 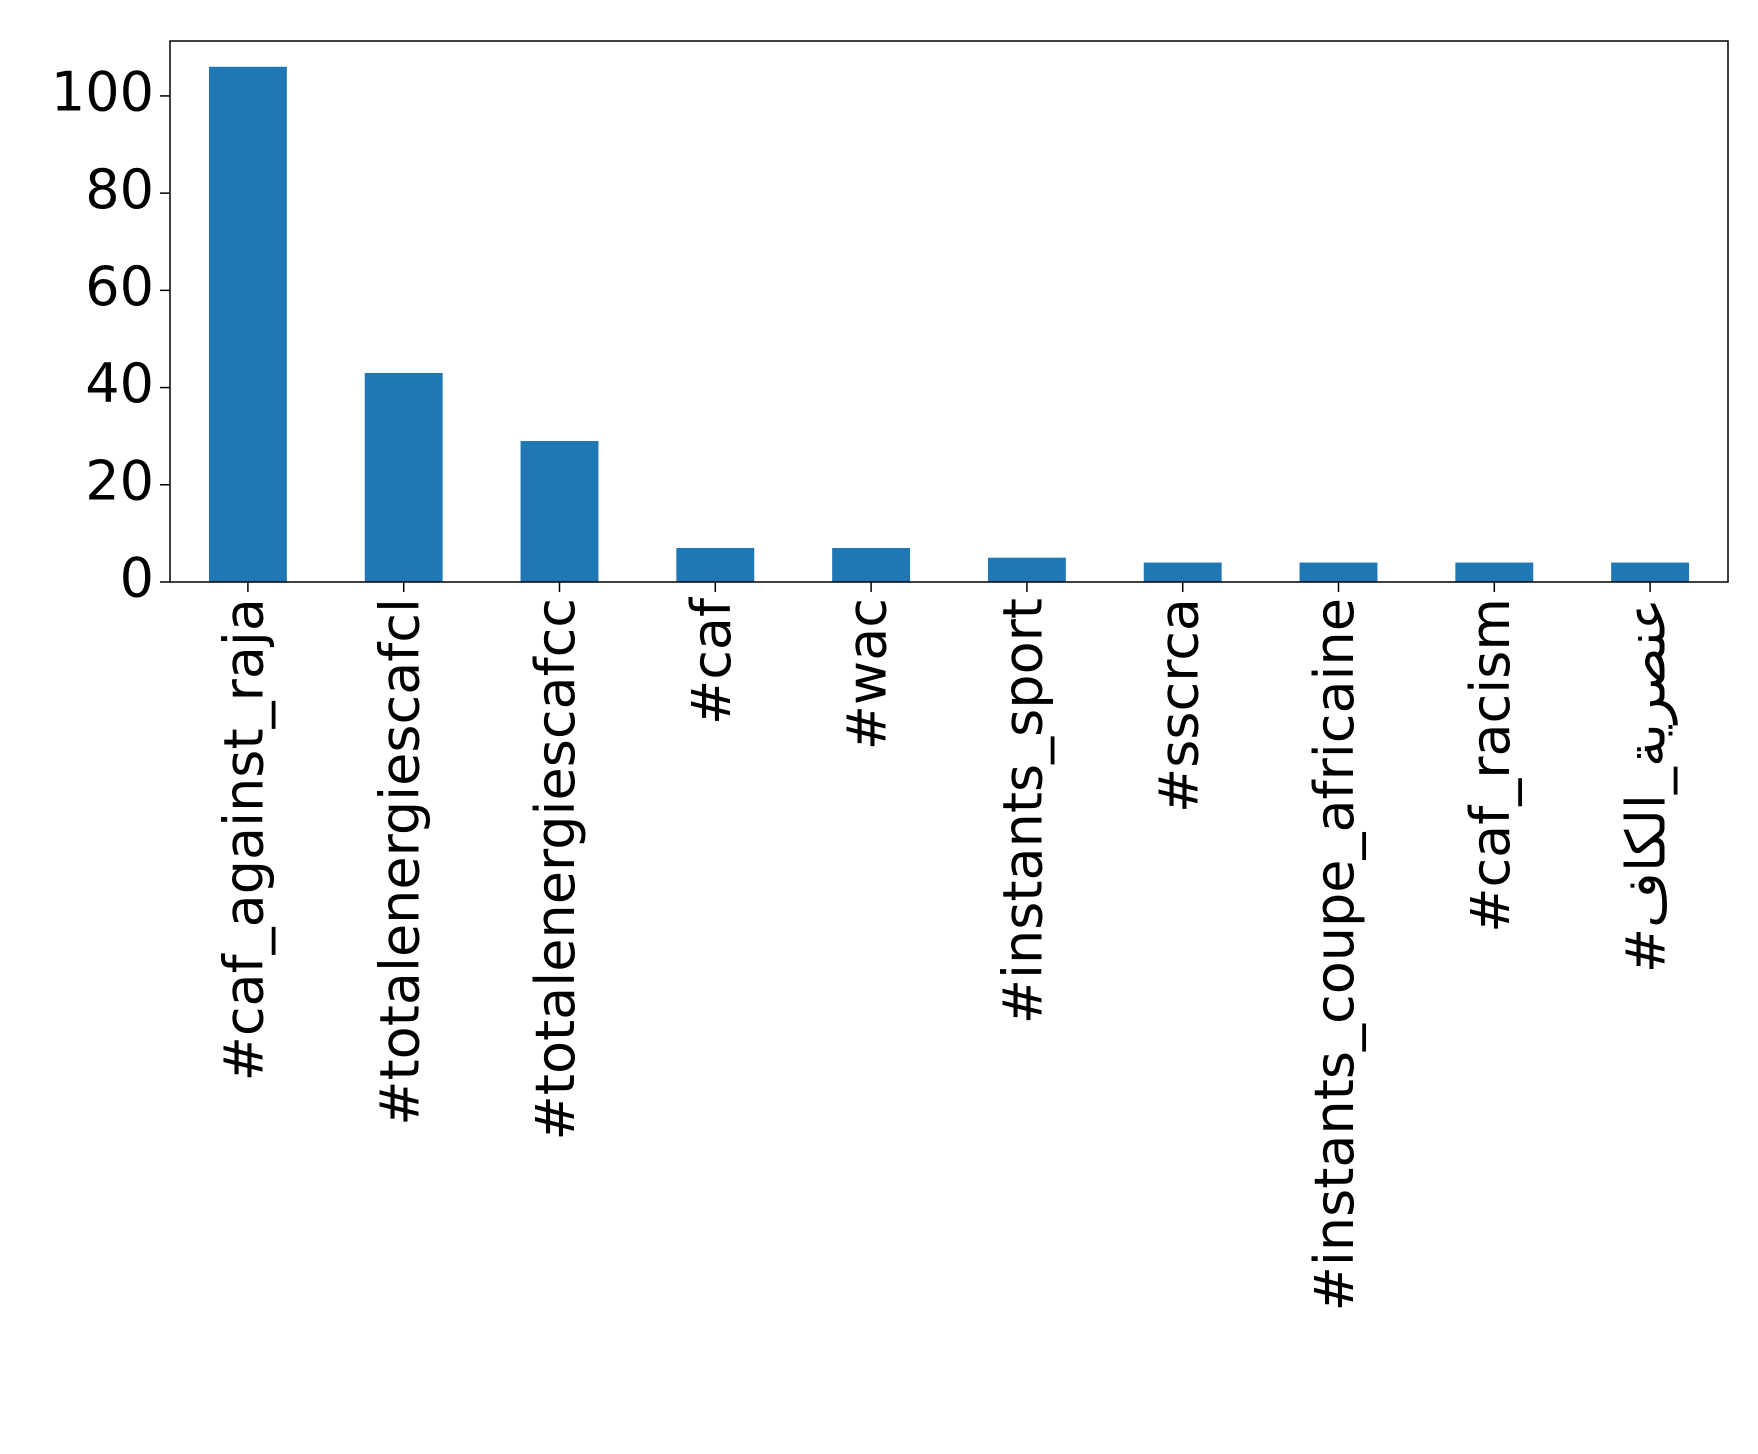 What do you see at coordinates (1490, 765) in the screenshot?
I see `x-tick-label: #caf_racism` at bounding box center [1490, 765].